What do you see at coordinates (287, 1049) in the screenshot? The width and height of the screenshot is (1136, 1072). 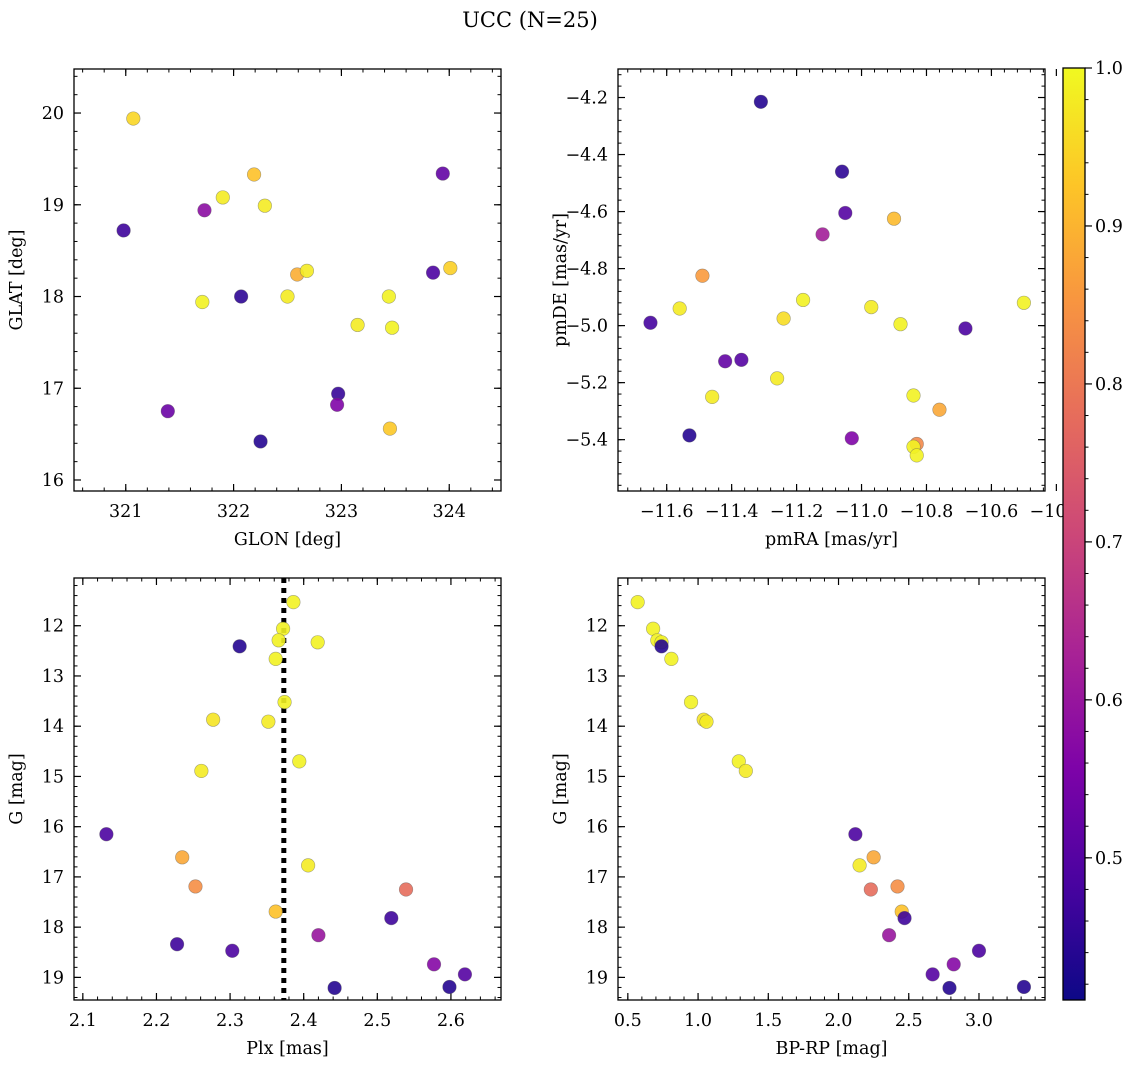 I see `x-axis-label: Plx [mas]` at bounding box center [287, 1049].